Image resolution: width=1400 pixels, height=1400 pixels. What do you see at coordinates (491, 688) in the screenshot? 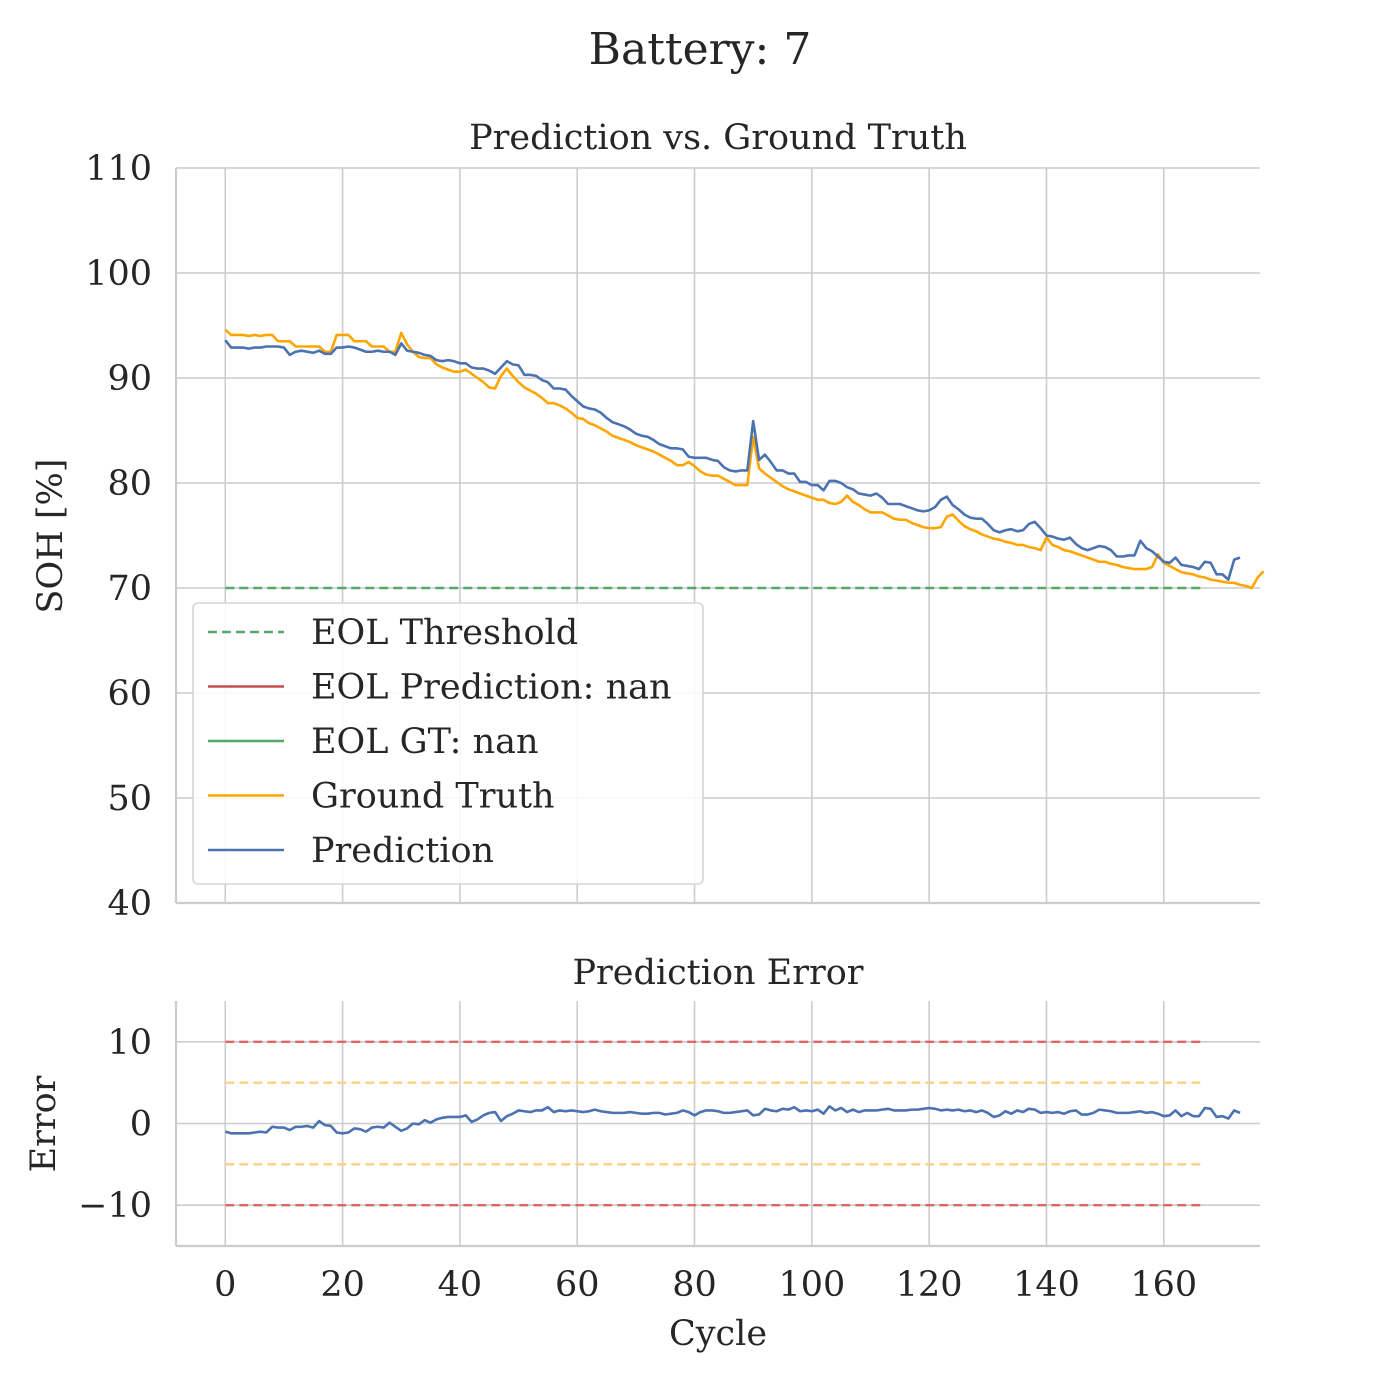
I see `legend-label: EOL Prediction: nan` at bounding box center [491, 688].